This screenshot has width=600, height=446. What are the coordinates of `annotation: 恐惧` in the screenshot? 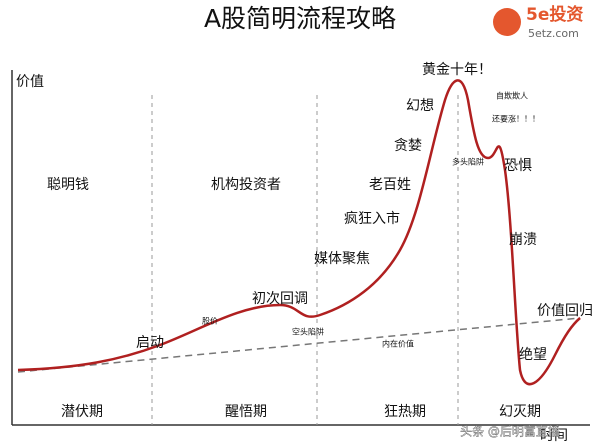 It's located at (518, 166).